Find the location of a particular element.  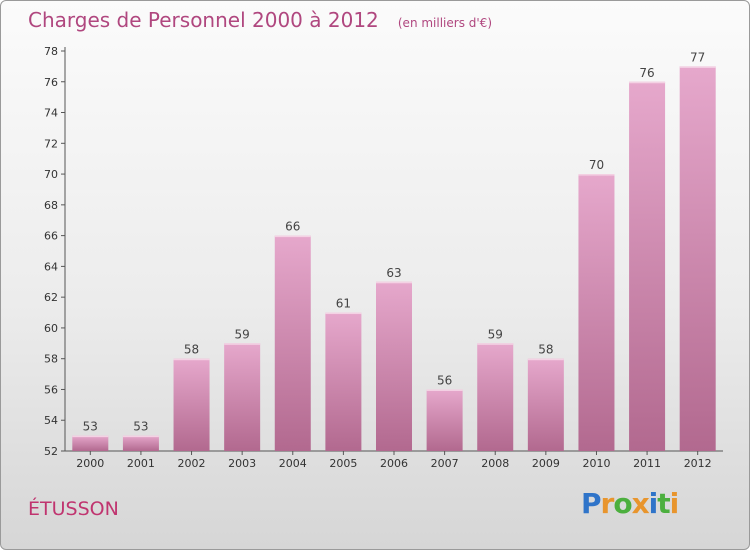

x-tick-label: 2006 is located at coordinates (394, 463).